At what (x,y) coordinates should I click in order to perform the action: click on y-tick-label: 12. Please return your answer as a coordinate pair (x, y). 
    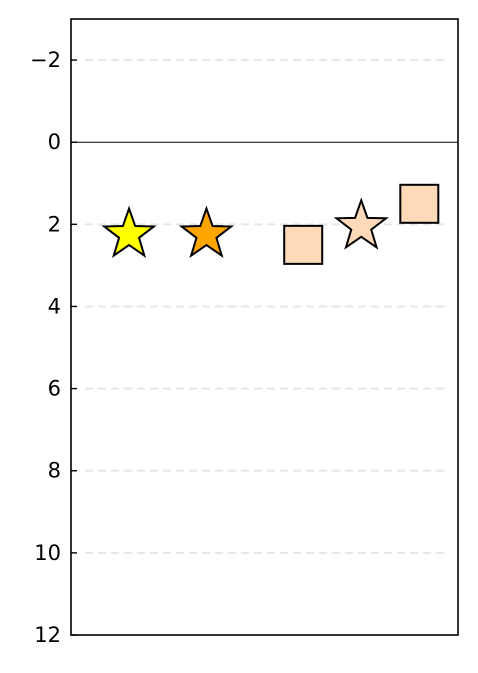
    Looking at the image, I should click on (47, 635).